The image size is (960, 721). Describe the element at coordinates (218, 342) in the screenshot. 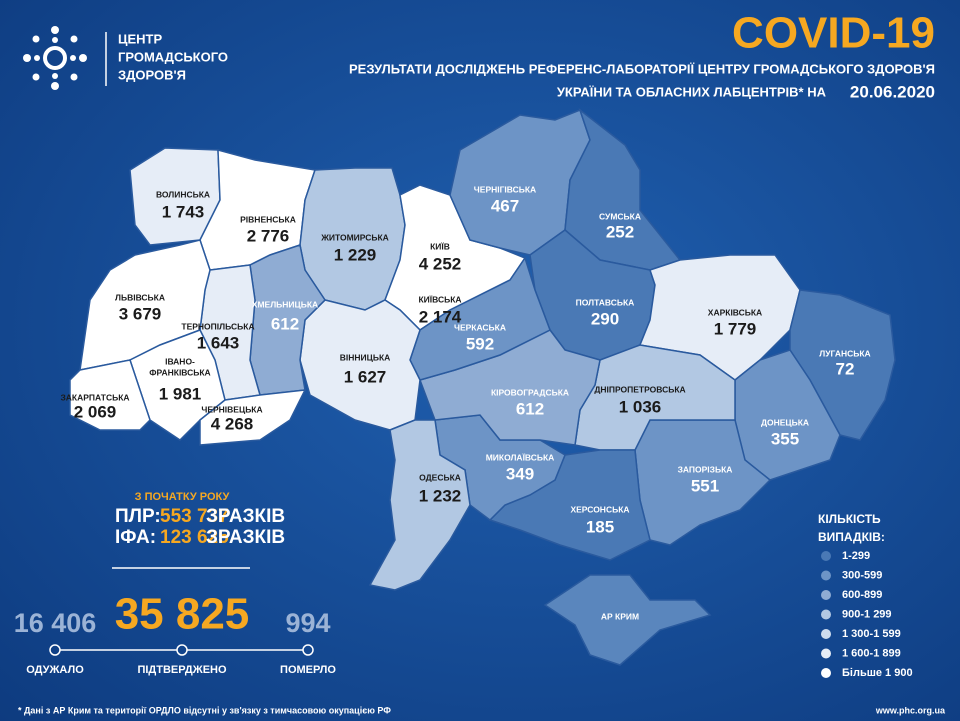

I see `region-cases: 1 643` at that location.